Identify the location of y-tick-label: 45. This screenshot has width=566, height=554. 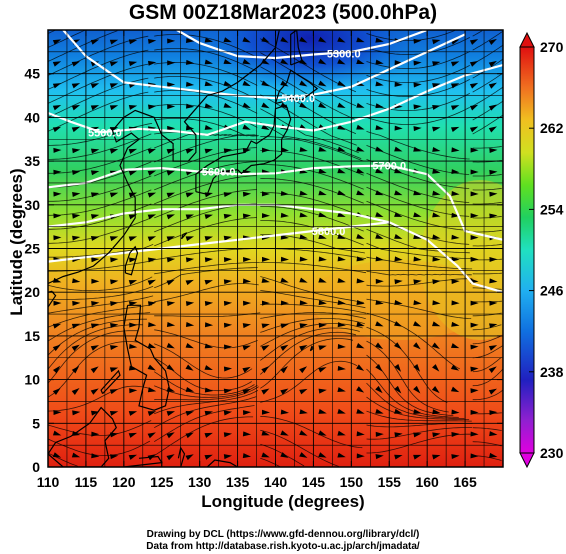
(32, 74).